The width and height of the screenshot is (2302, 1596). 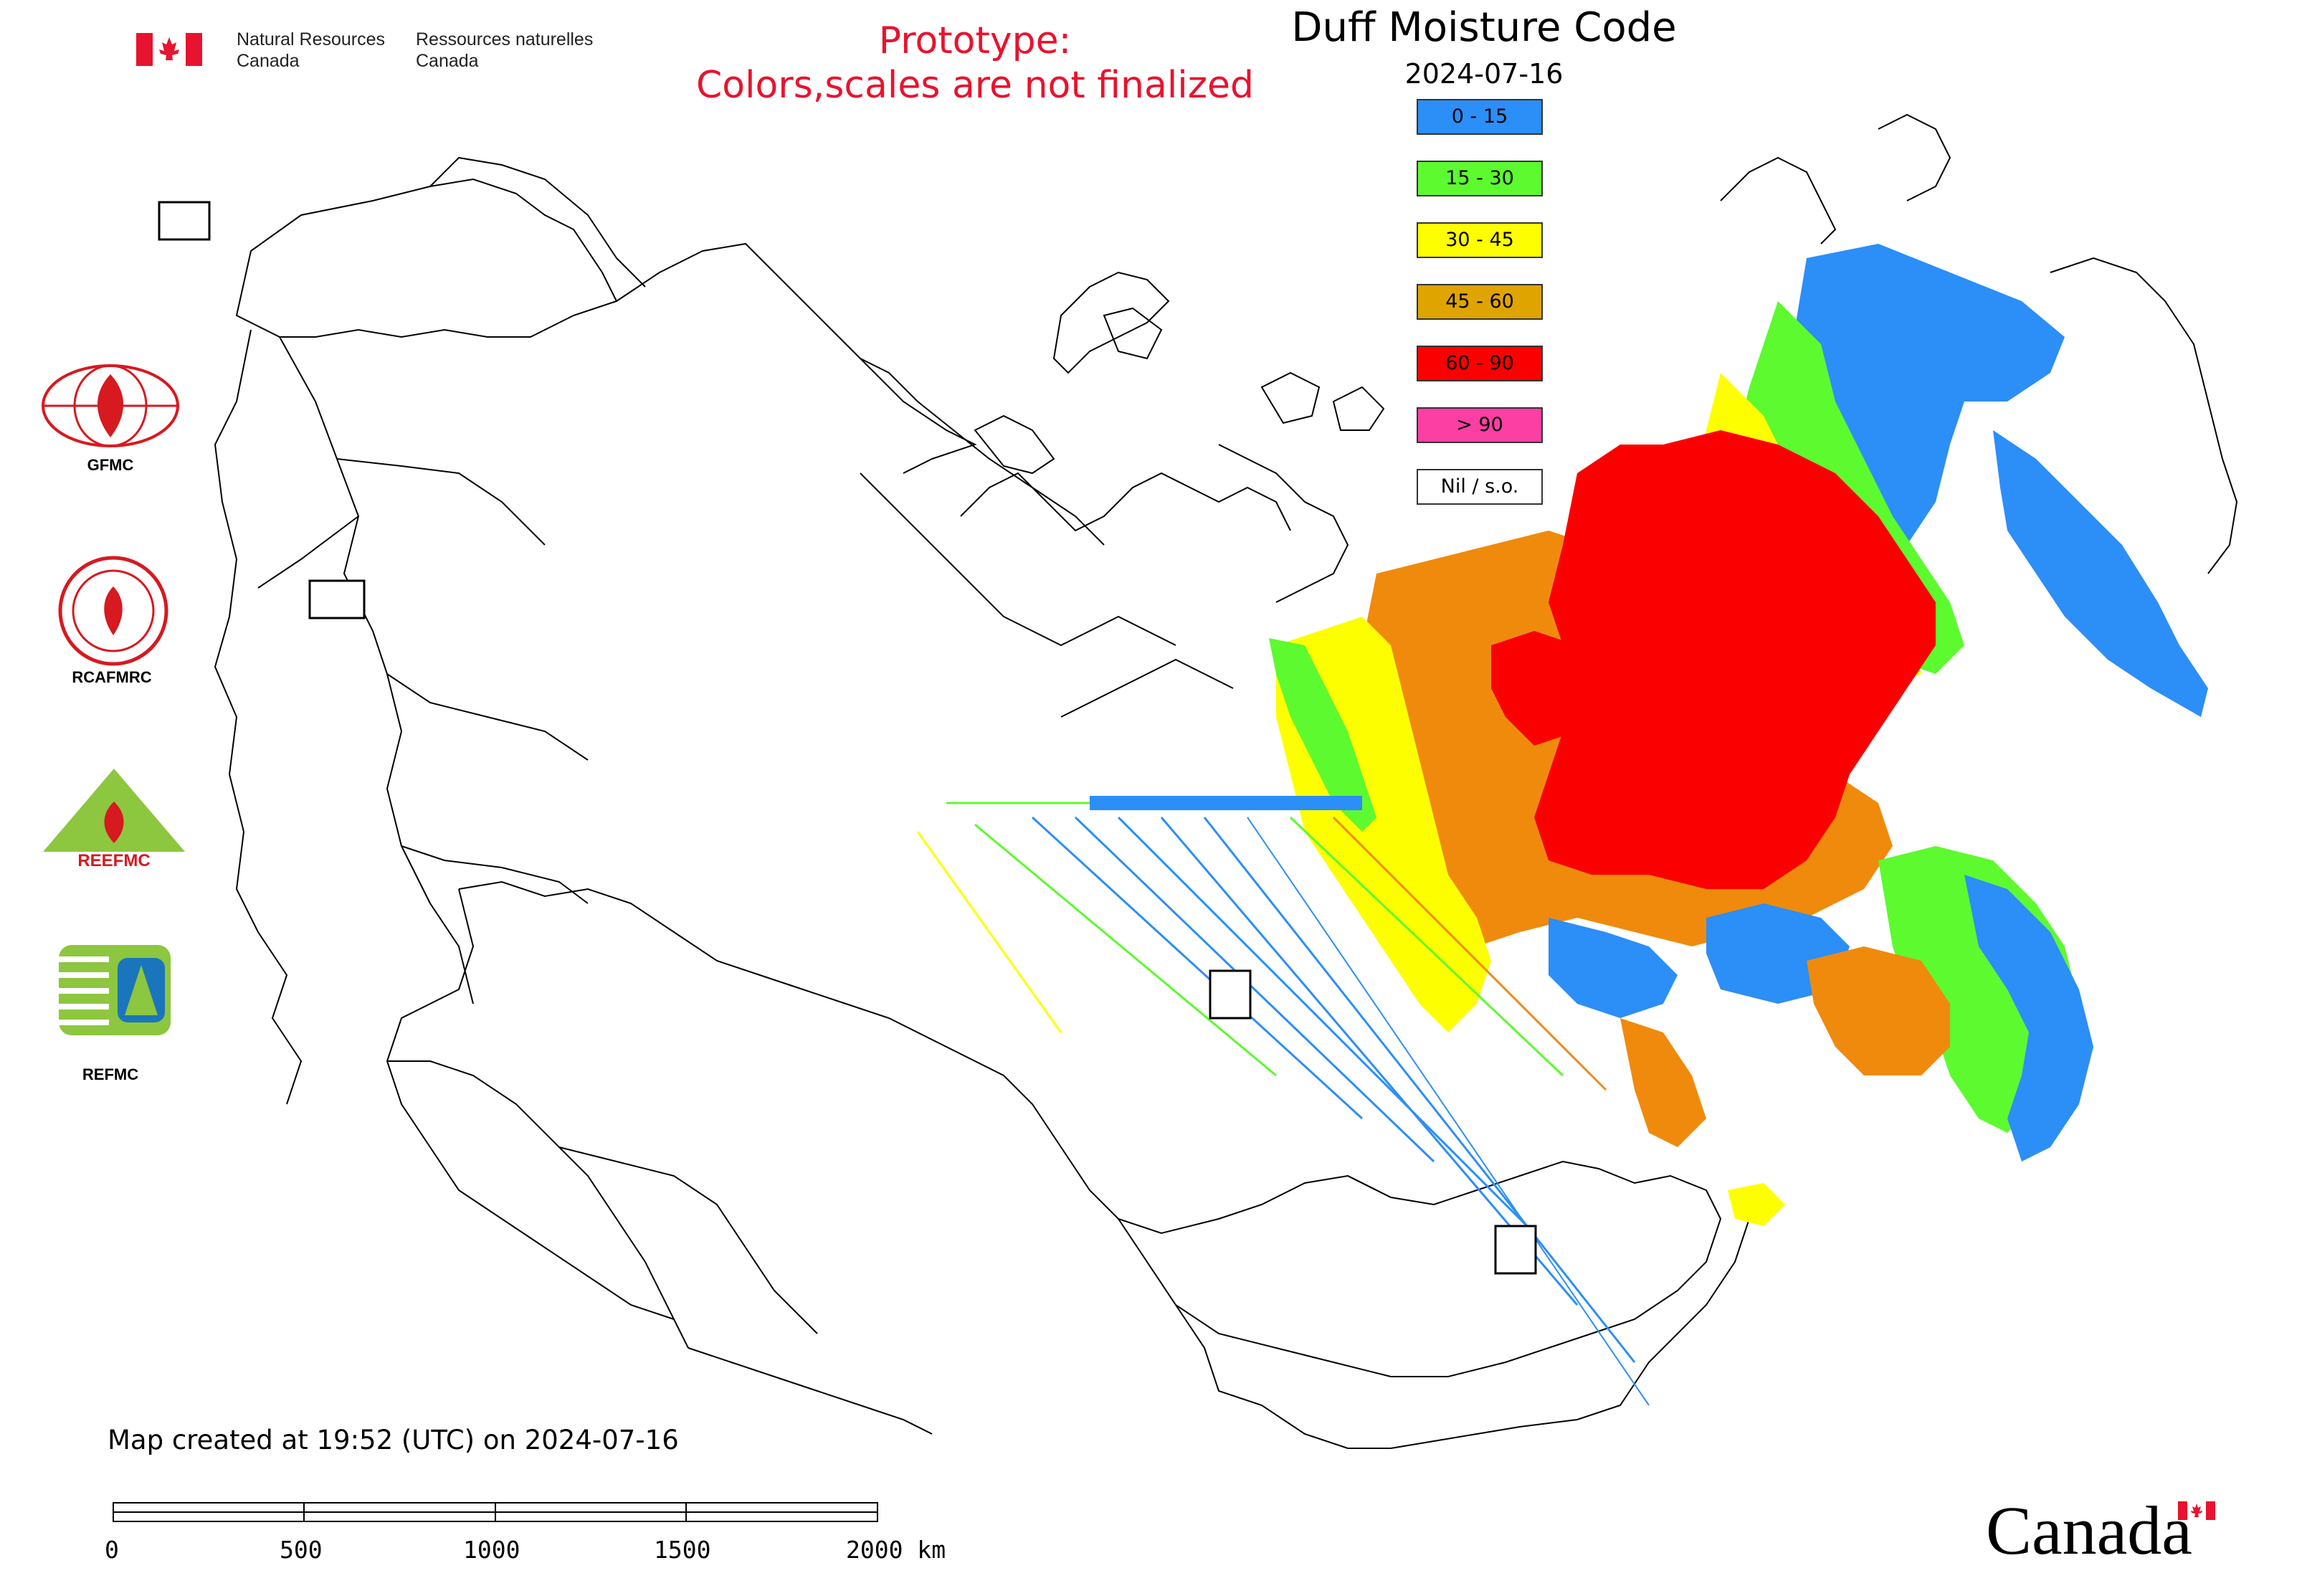 What do you see at coordinates (111, 405) in the screenshot?
I see `gfmc-logo-icon` at bounding box center [111, 405].